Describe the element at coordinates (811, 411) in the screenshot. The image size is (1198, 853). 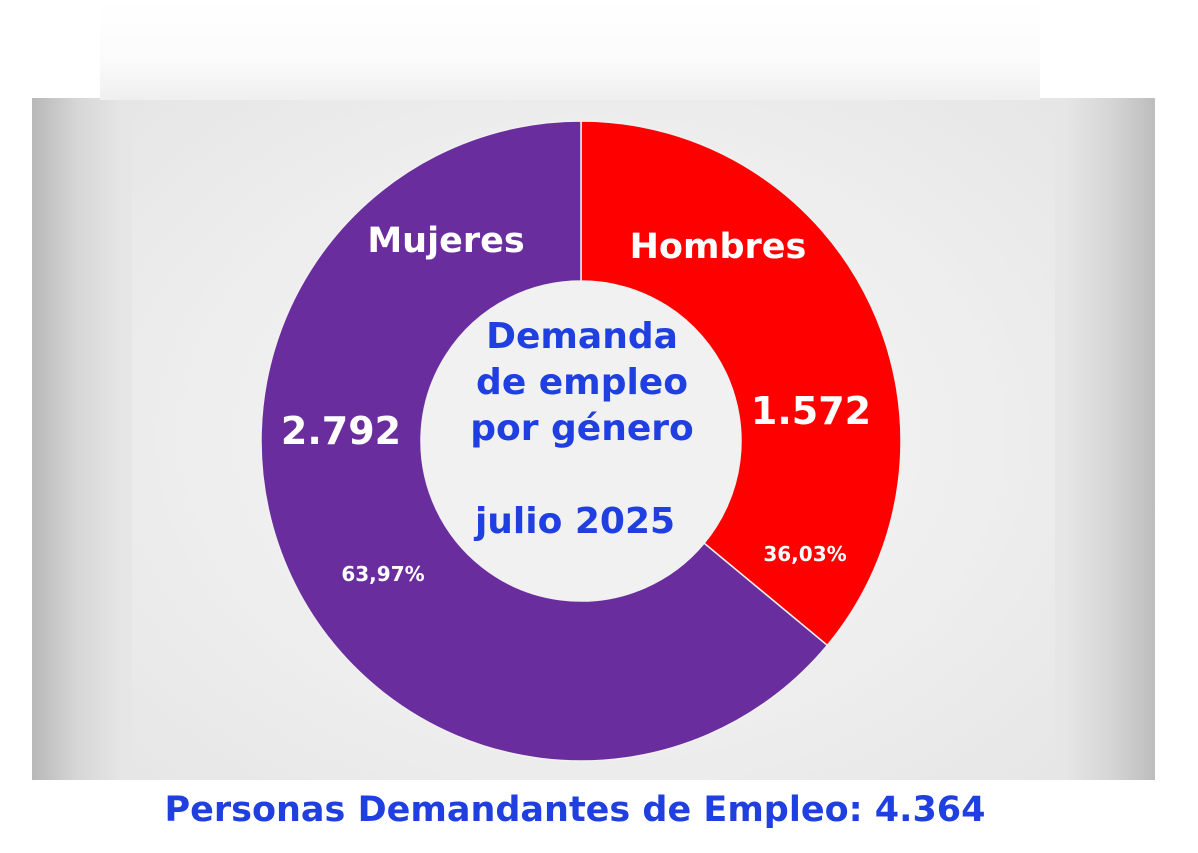
I see `value-label-hombres: 1.572` at that location.